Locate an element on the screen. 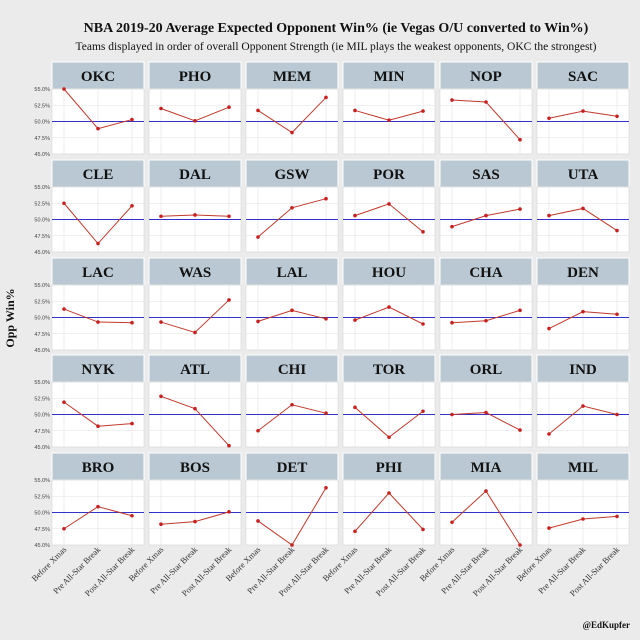 Image resolution: width=640 pixels, height=640 pixels. facet-phi: PHI is located at coordinates (389, 499).